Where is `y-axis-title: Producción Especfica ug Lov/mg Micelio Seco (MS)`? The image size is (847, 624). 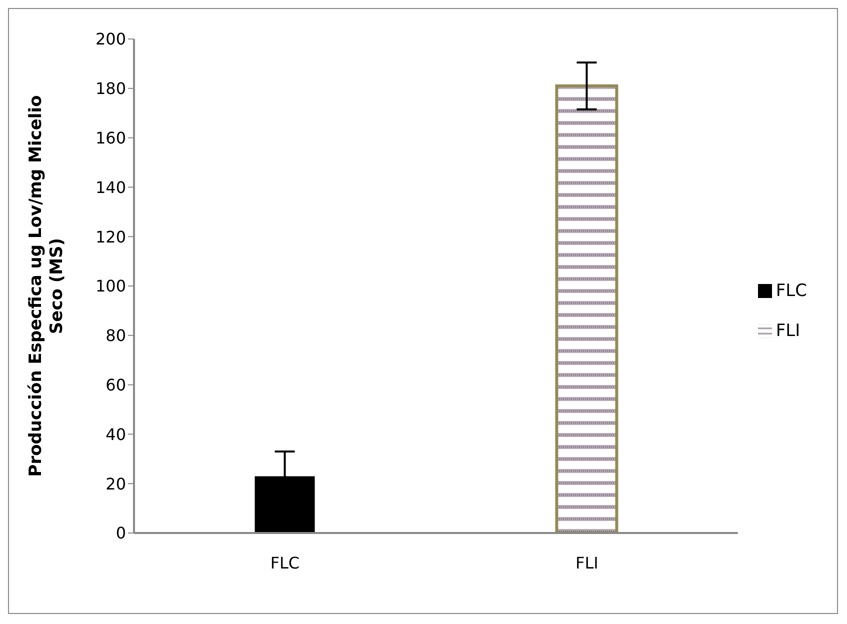
y-axis-title: Producción Especfica ug Lov/mg Micelio Seco (MS) is located at coordinates (46, 286).